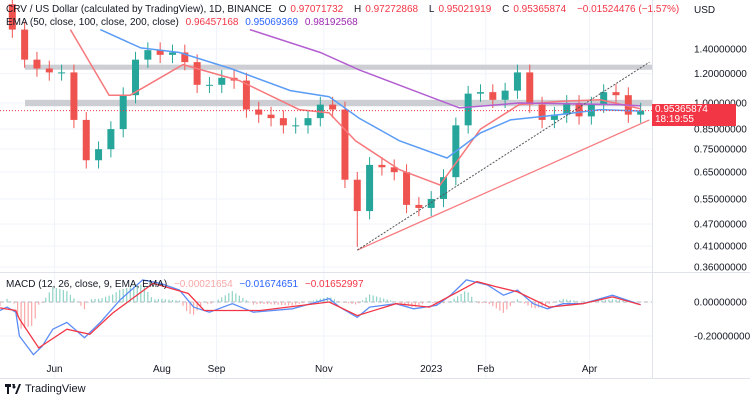 Image resolution: width=750 pixels, height=402 pixels. Describe the element at coordinates (45, 389) in the screenshot. I see `tradingview-logo: TradingView` at that location.